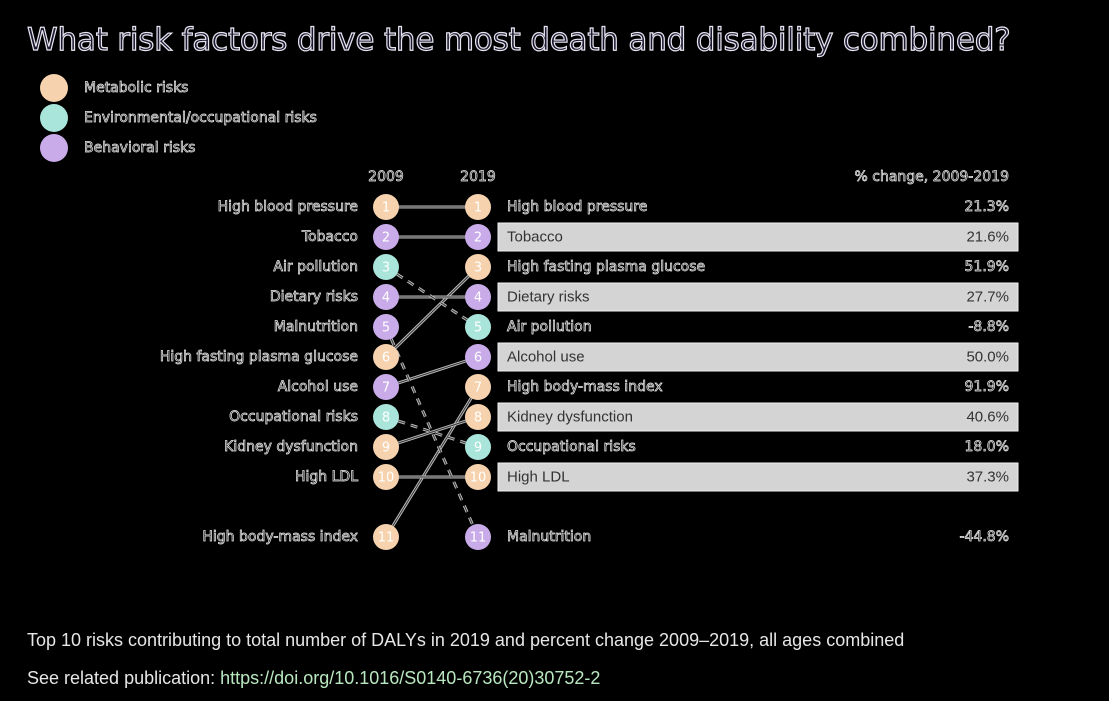 This screenshot has width=1109, height=701. Describe the element at coordinates (386, 177) in the screenshot. I see `header-2009: 2009` at that location.